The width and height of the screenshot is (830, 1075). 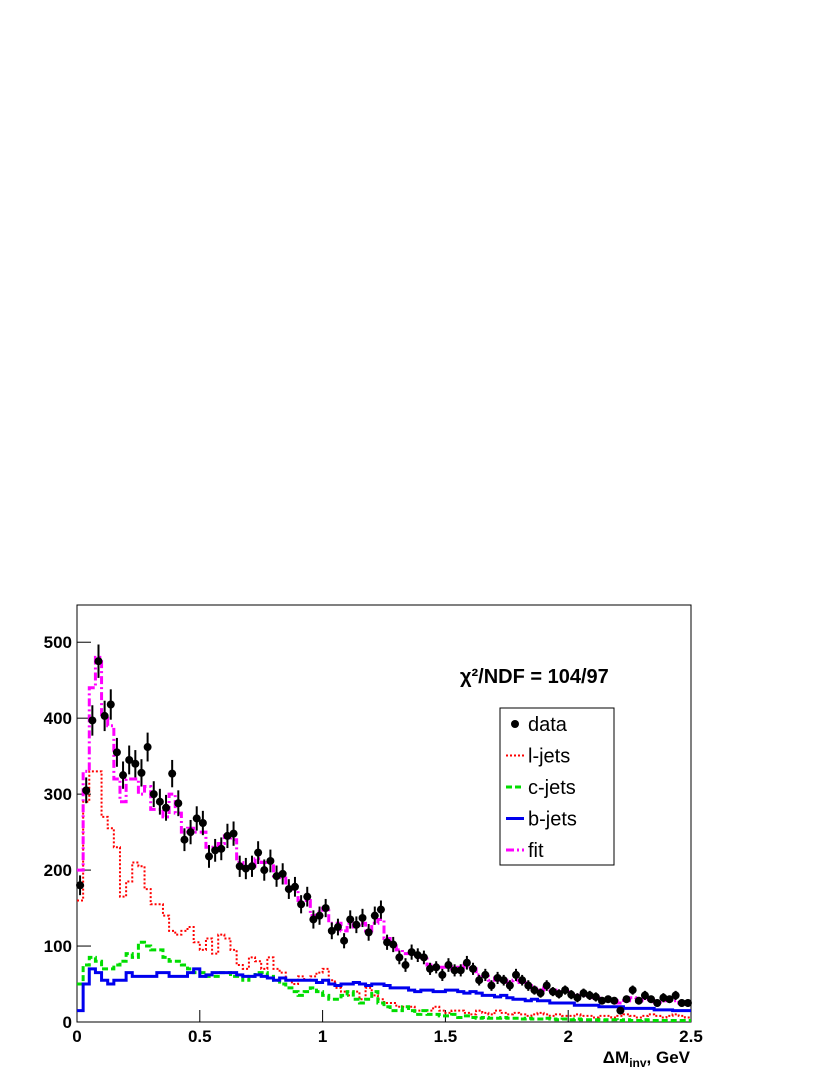 I want to click on y-tick-label: 0, so click(x=67, y=1022).